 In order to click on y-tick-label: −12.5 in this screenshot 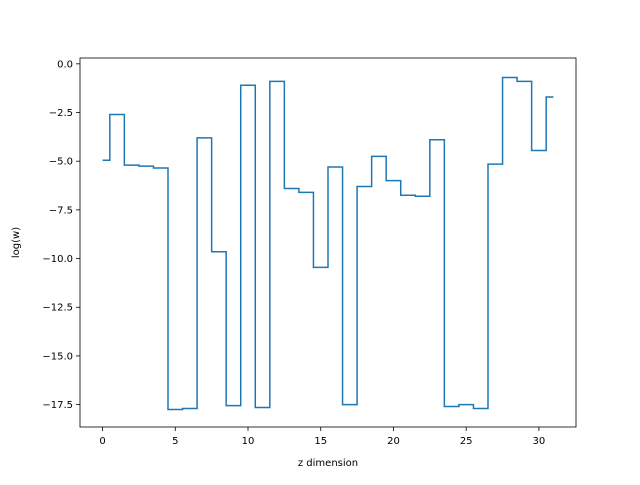, I will do `click(57, 308)`.